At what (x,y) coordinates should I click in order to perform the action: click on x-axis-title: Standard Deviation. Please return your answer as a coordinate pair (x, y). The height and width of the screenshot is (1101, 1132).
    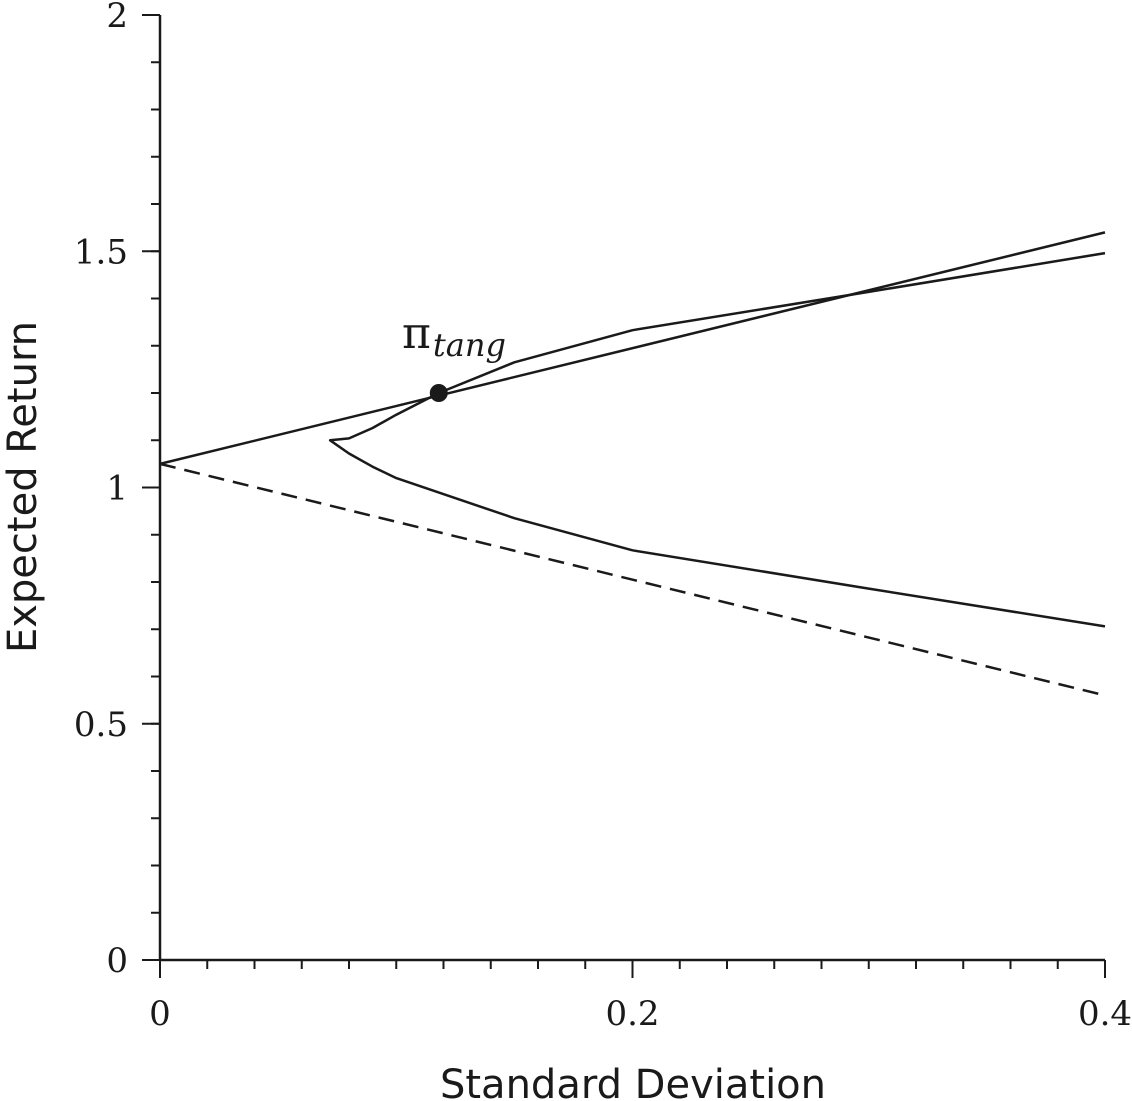
    Looking at the image, I should click on (633, 1081).